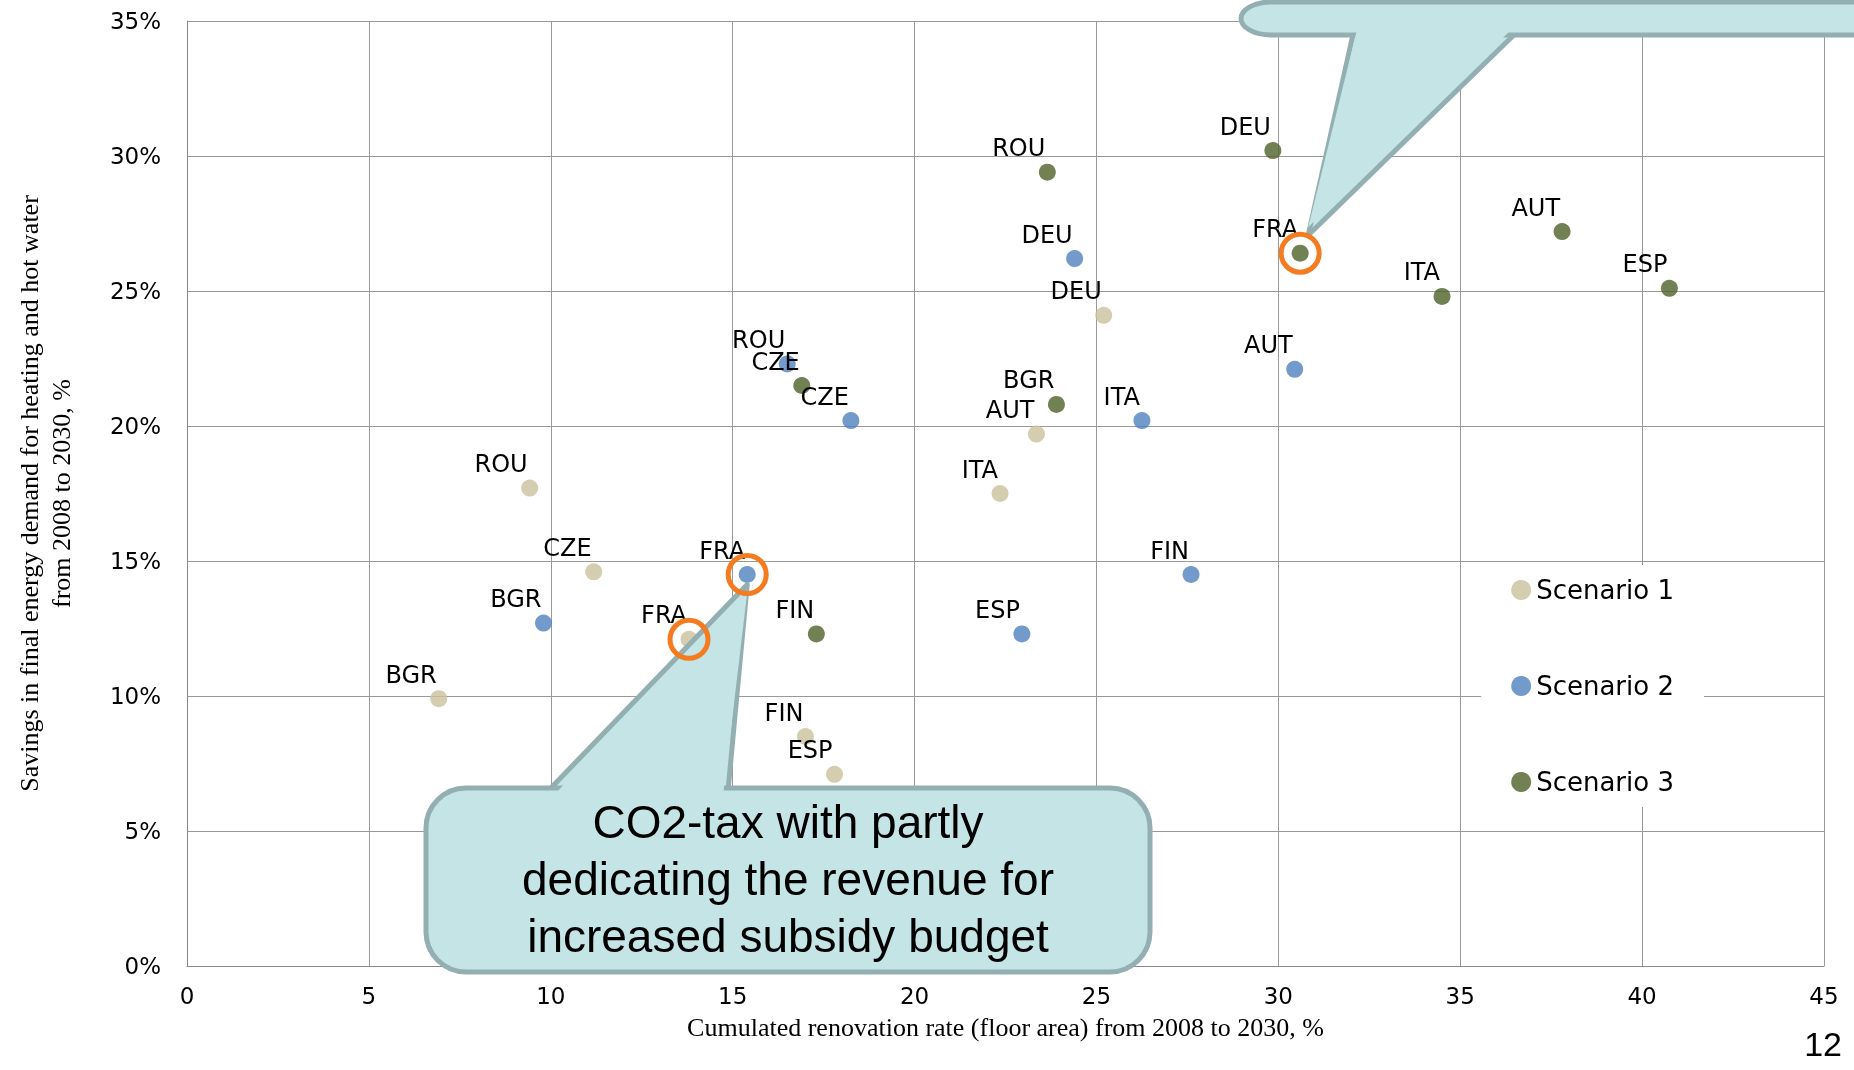 The width and height of the screenshot is (1854, 1070). I want to click on x-tick-label: 10, so click(551, 995).